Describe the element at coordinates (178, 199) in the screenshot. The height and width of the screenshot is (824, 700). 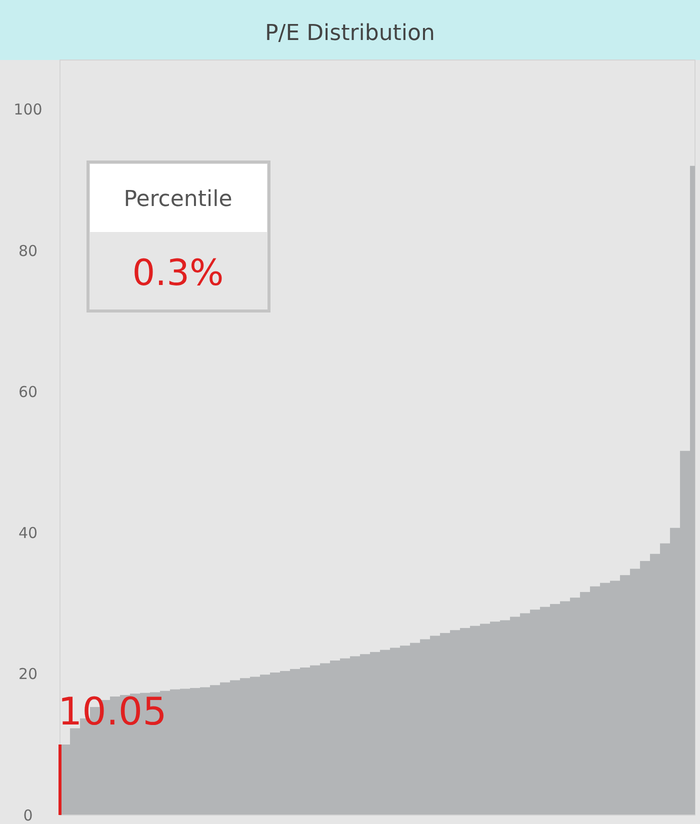
I see `annotation: Percentile` at that location.